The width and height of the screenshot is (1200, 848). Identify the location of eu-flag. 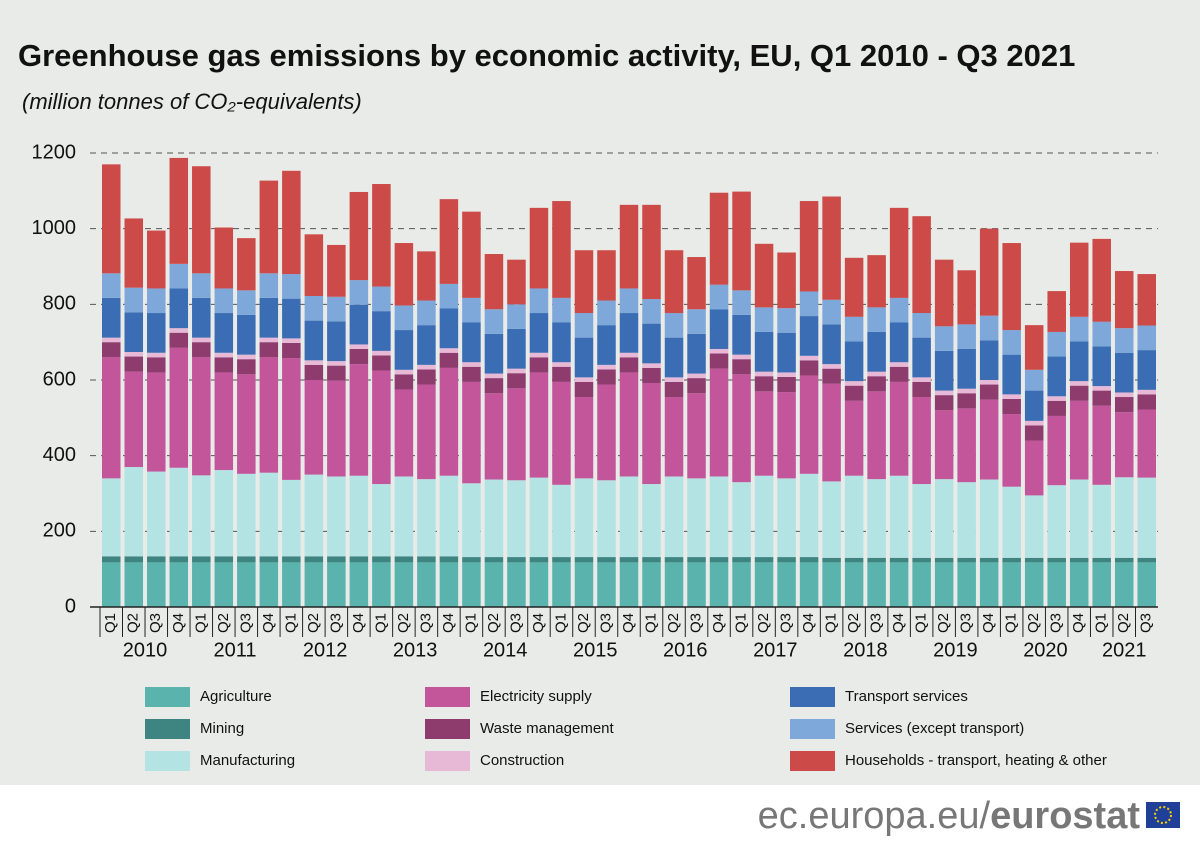
(1163, 815).